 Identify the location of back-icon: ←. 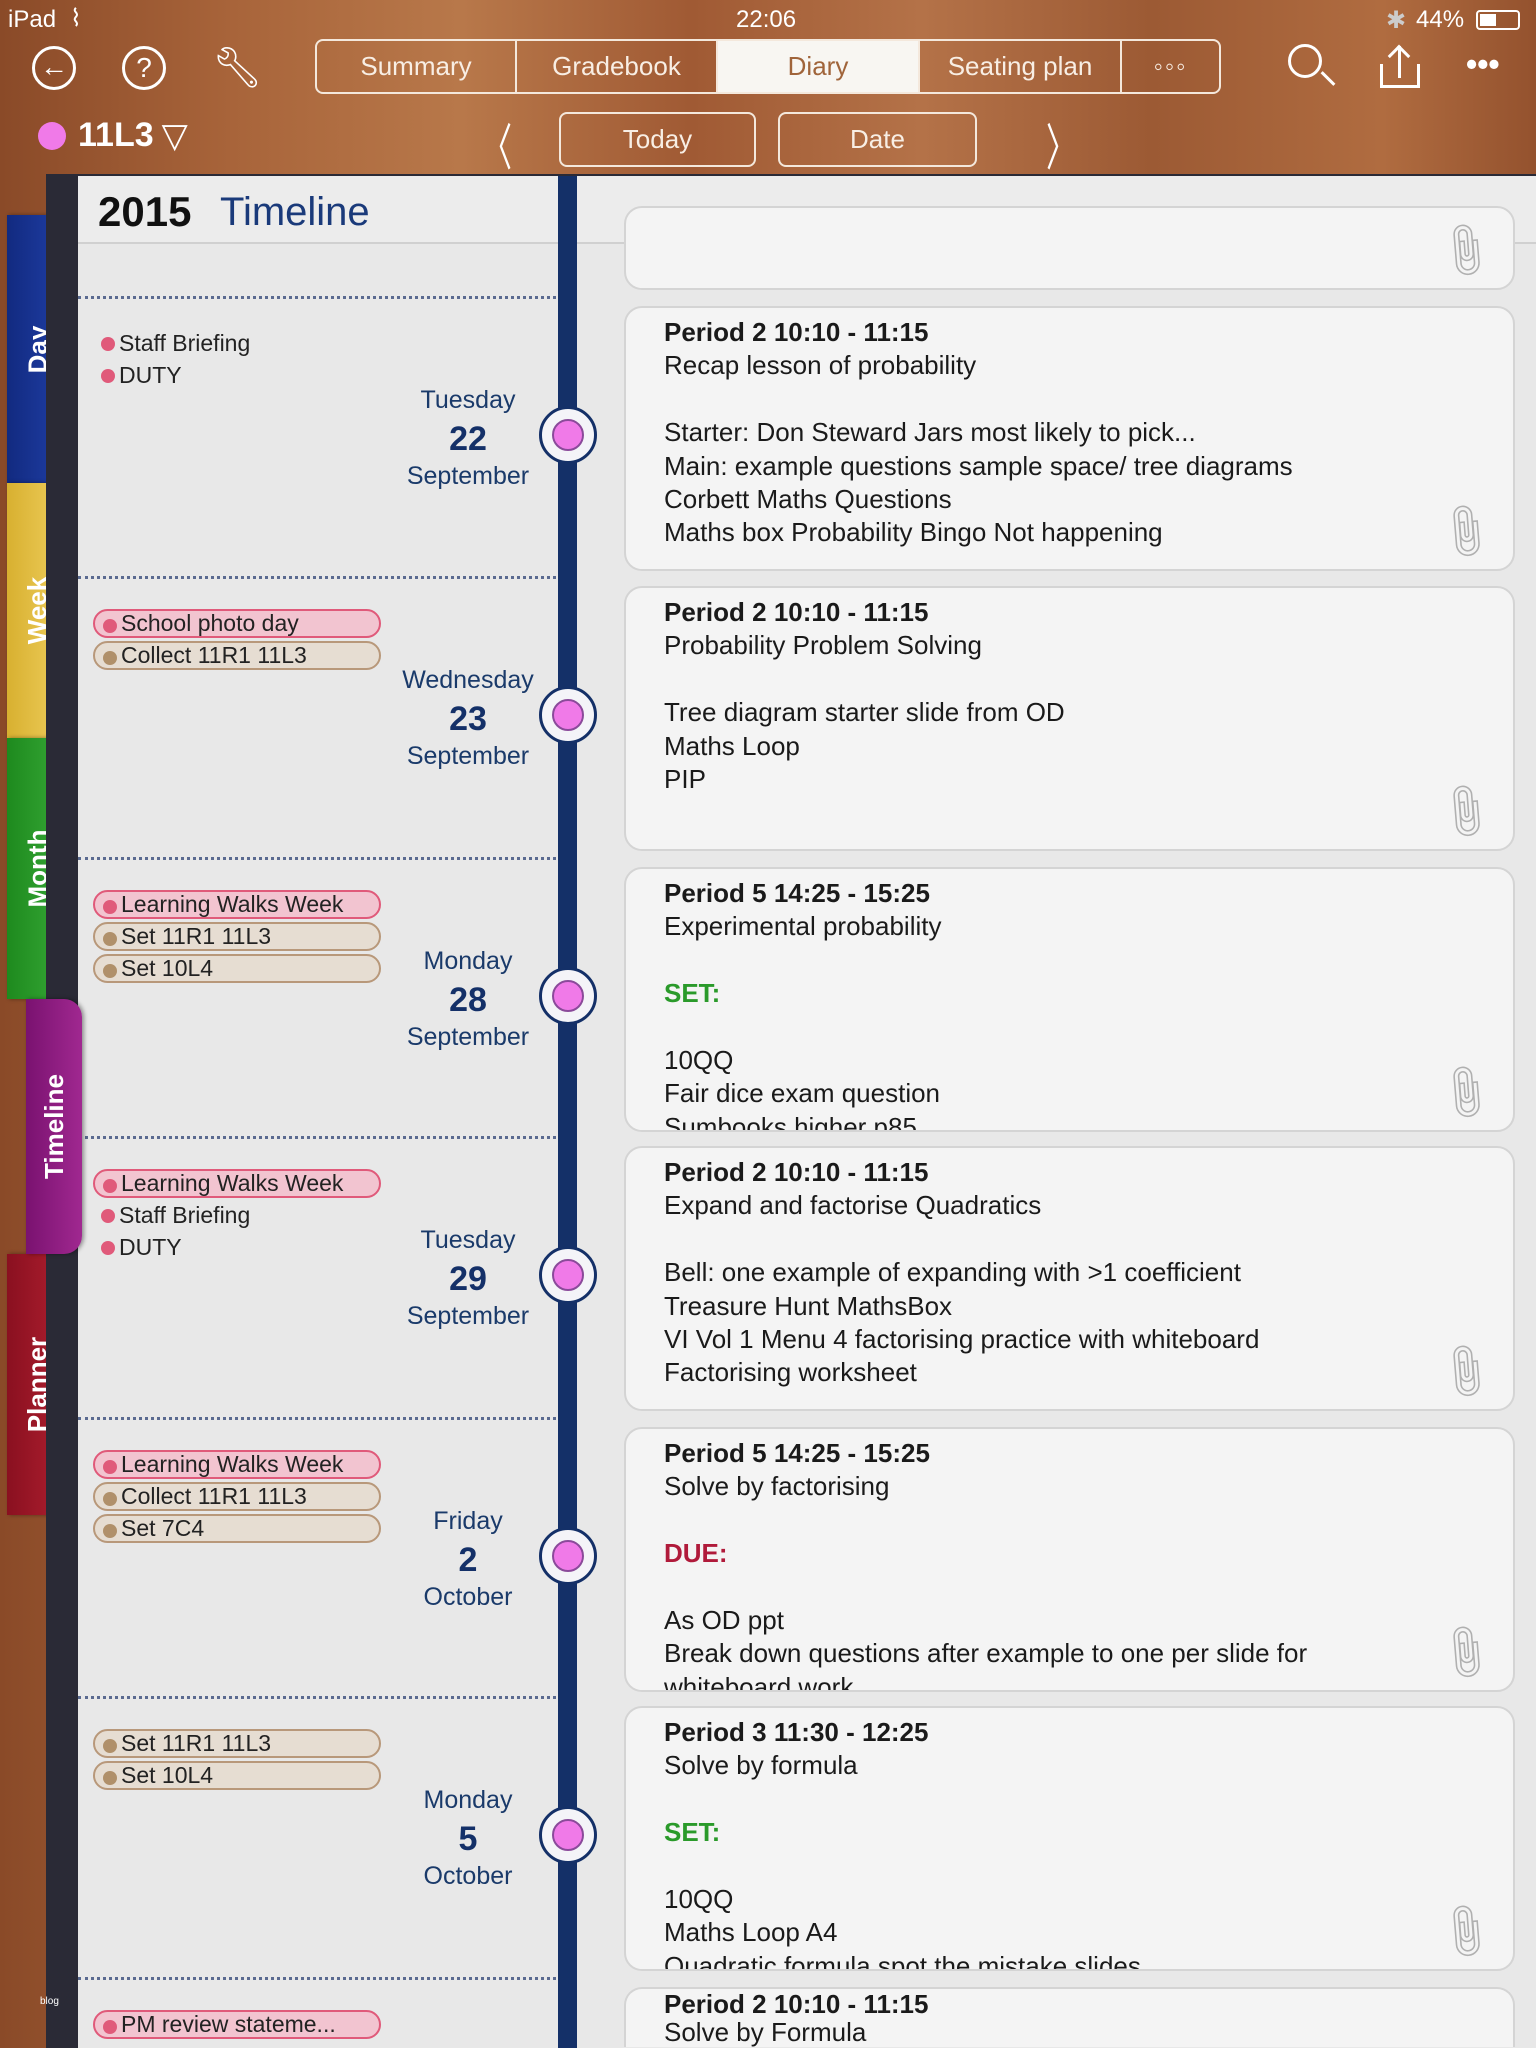
(54, 68).